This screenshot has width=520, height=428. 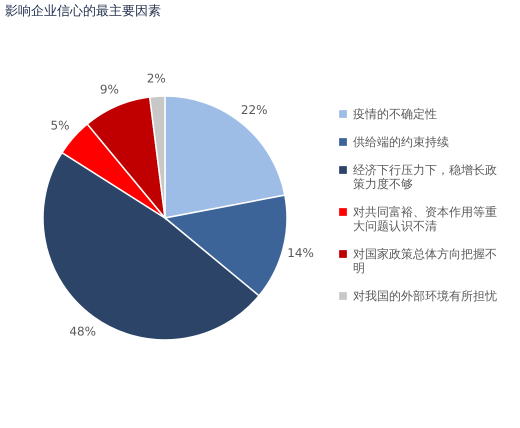 I want to click on data-label: 22%, so click(x=254, y=110).